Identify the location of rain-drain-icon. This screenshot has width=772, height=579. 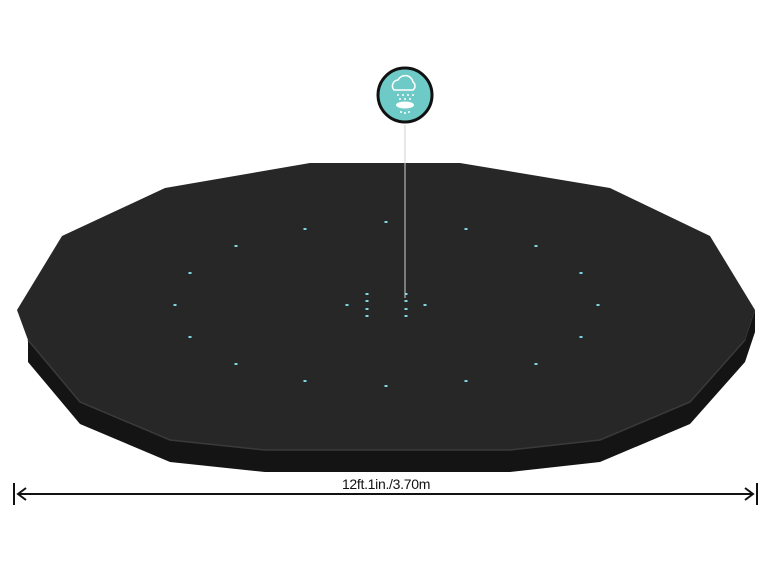
(405, 95).